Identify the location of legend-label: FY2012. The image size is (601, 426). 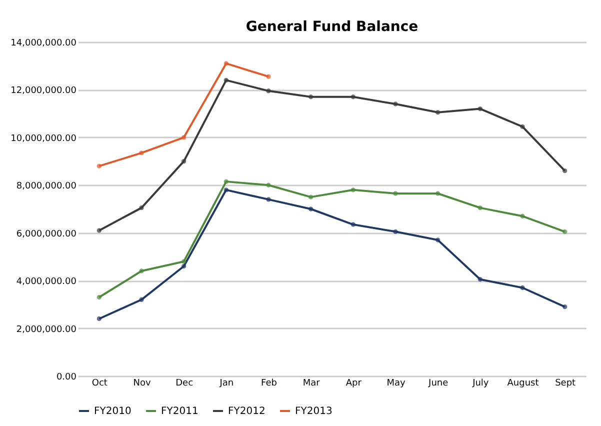
(247, 411).